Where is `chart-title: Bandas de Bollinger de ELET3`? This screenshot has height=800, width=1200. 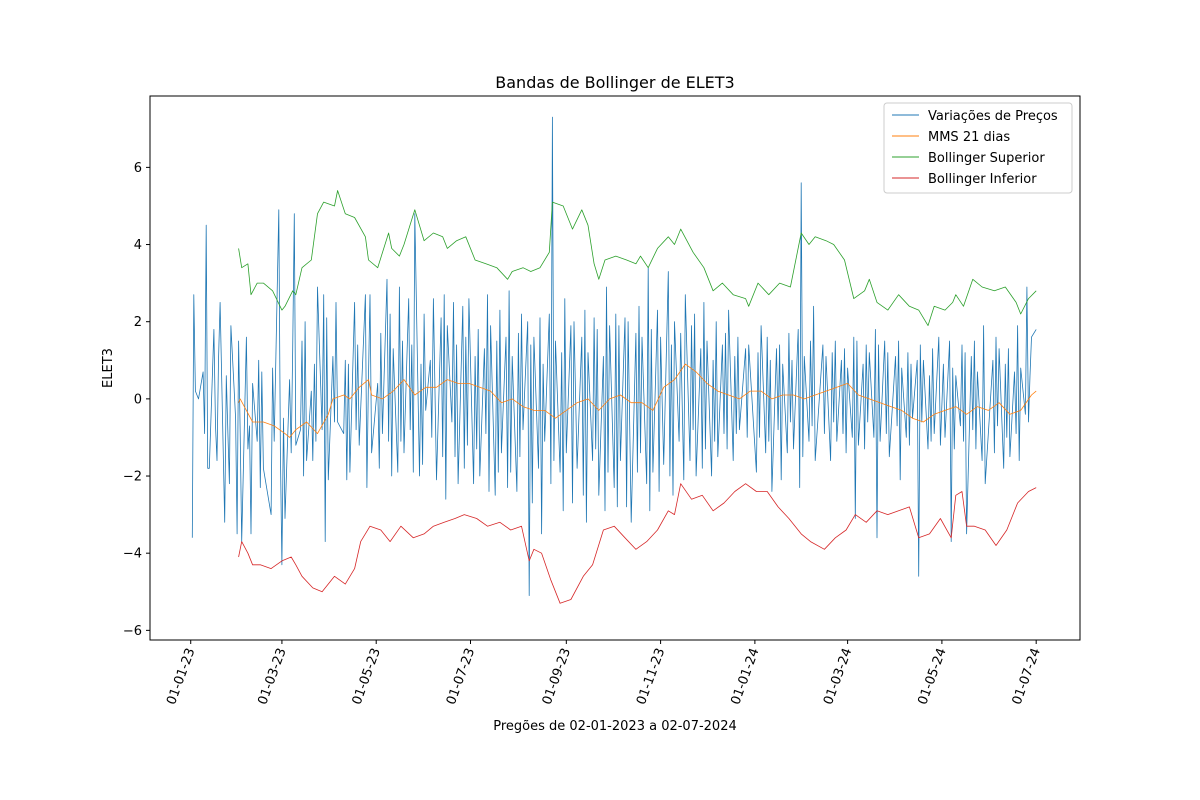 chart-title: Bandas de Bollinger de ELET3 is located at coordinates (614, 82).